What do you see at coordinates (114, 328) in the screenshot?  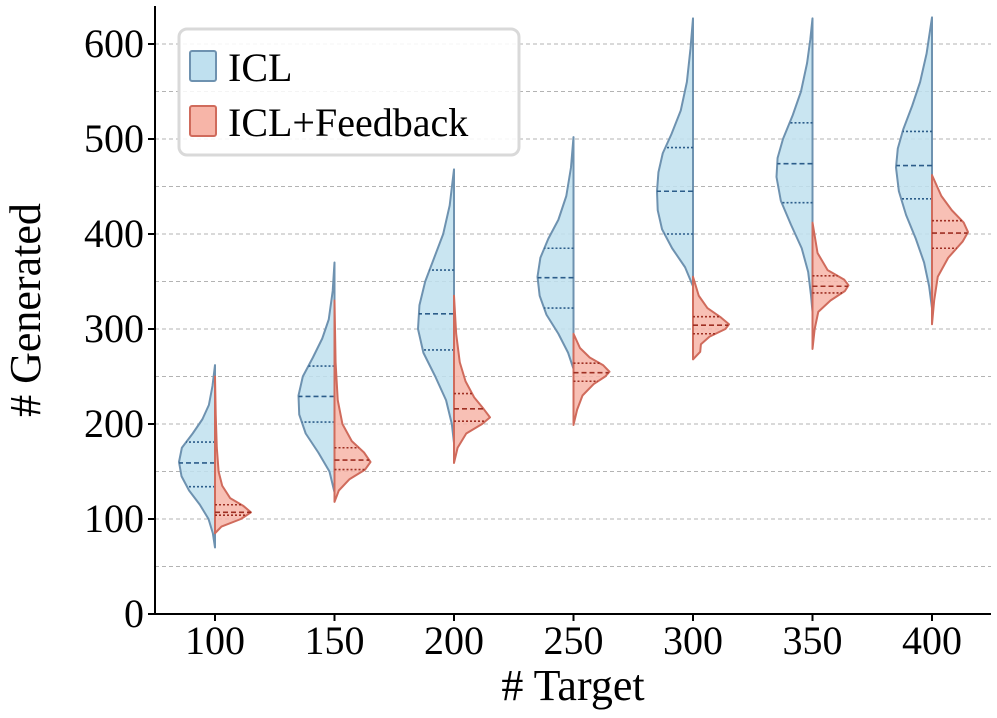 I see `y-tick-label-300: 300` at bounding box center [114, 328].